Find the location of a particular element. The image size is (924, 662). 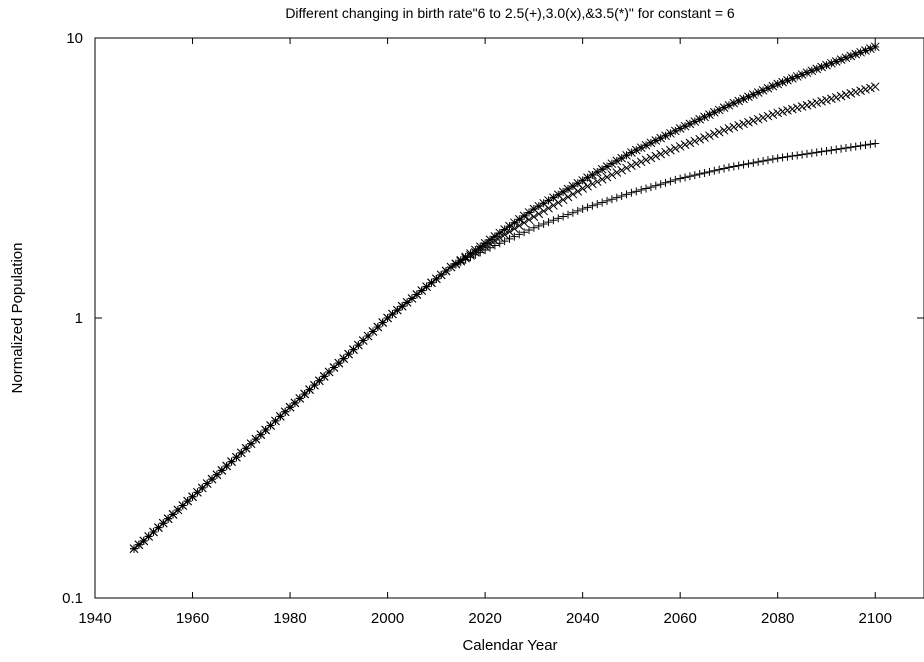

y-tick-label: 10 is located at coordinates (74, 38).